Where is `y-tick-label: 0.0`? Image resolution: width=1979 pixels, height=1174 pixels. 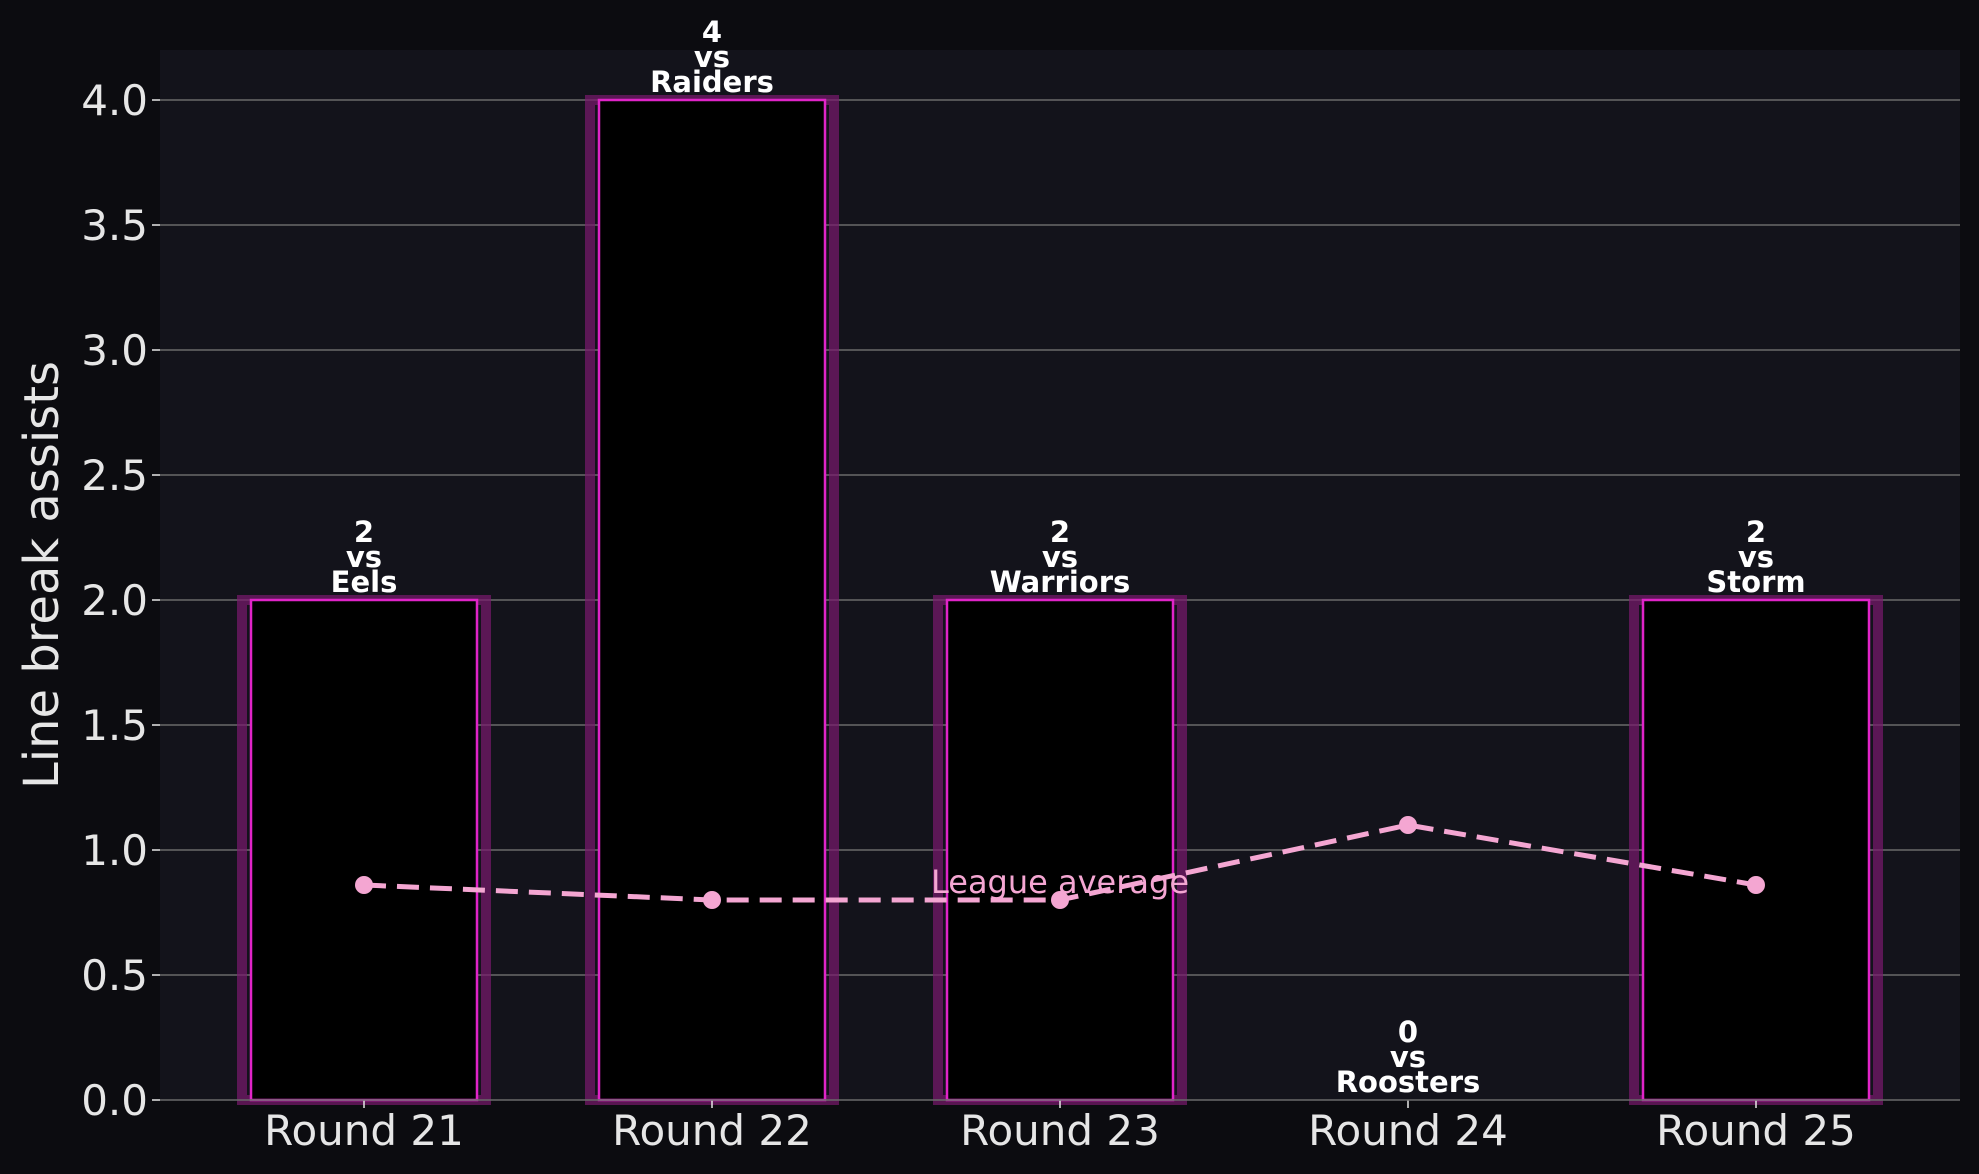
y-tick-label: 0.0 is located at coordinates (114, 1100).